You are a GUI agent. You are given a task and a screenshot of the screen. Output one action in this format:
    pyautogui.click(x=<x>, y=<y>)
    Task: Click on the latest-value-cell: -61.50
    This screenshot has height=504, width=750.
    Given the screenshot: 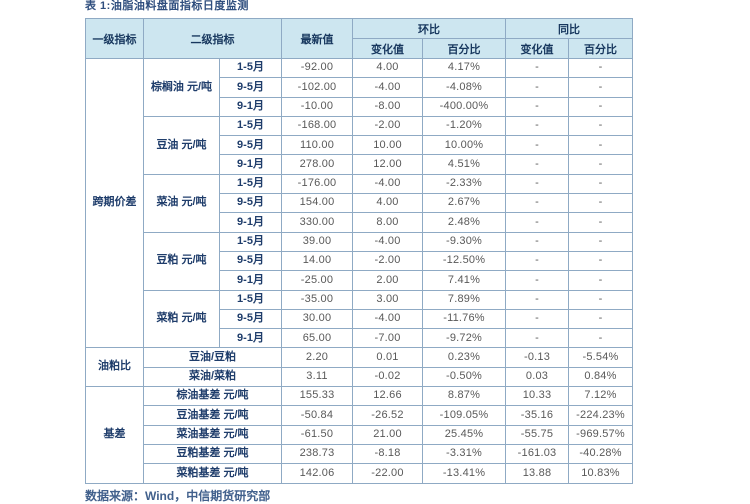 What is the action you would take?
    pyautogui.click(x=317, y=434)
    